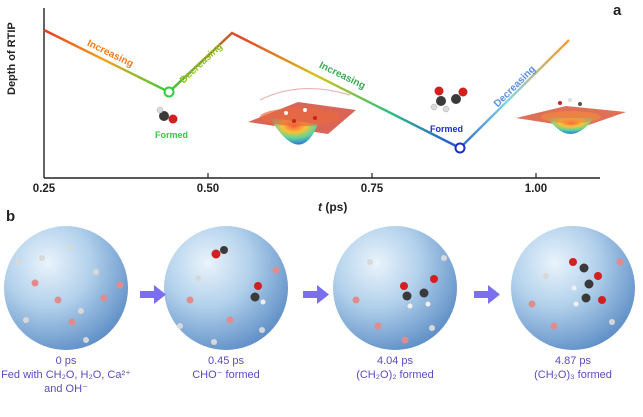 The image size is (643, 417). I want to click on frame-3-time: 4.04 ps, so click(395, 361).